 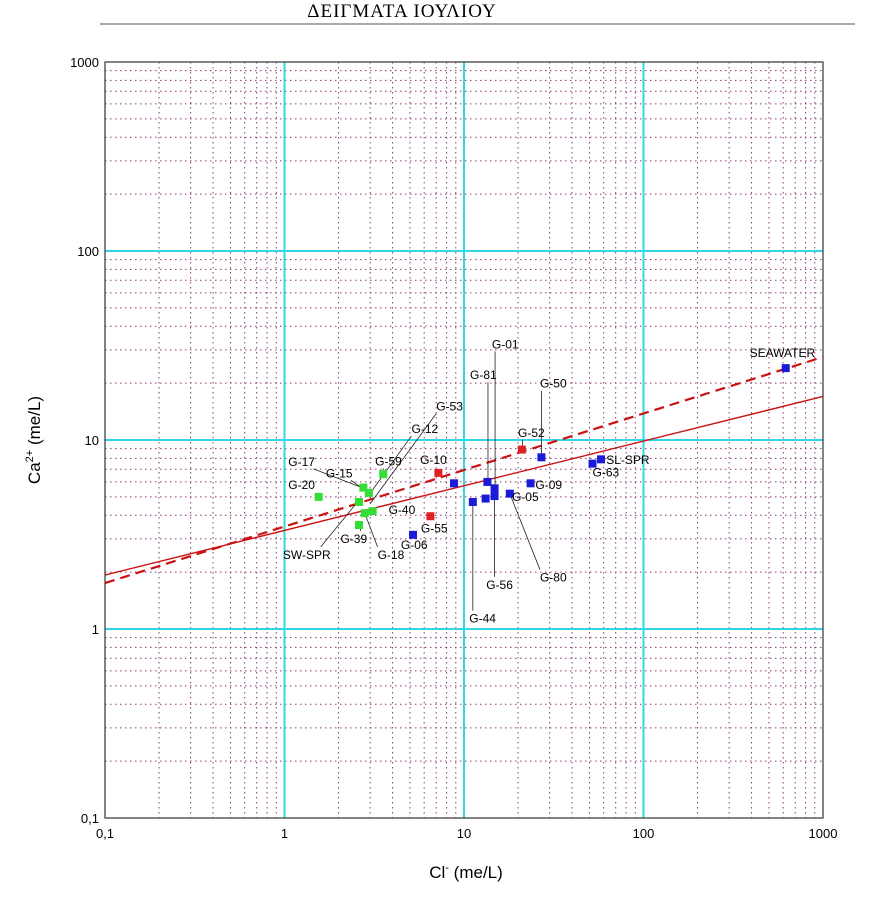 What do you see at coordinates (339, 473) in the screenshot?
I see `point-label: G-15` at bounding box center [339, 473].